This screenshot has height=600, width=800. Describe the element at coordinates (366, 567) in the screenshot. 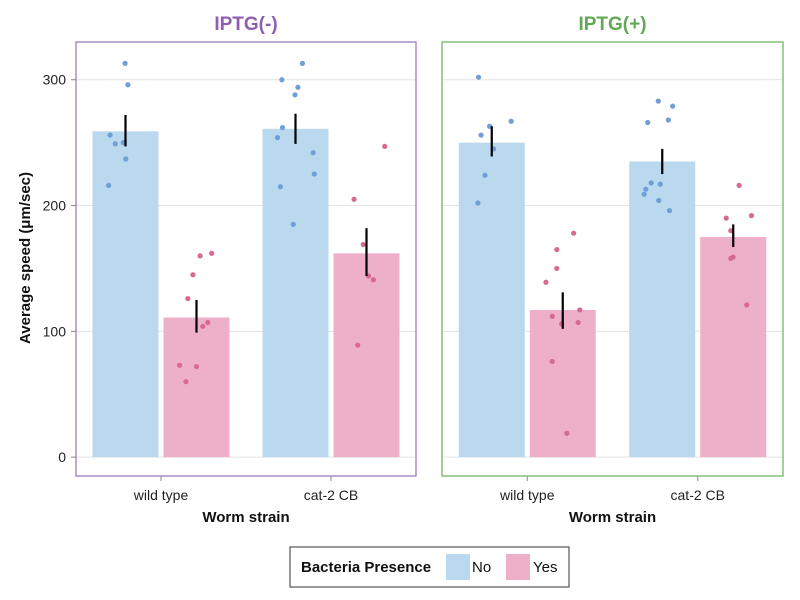

I see `legend-title: Bacteria Presence` at that location.